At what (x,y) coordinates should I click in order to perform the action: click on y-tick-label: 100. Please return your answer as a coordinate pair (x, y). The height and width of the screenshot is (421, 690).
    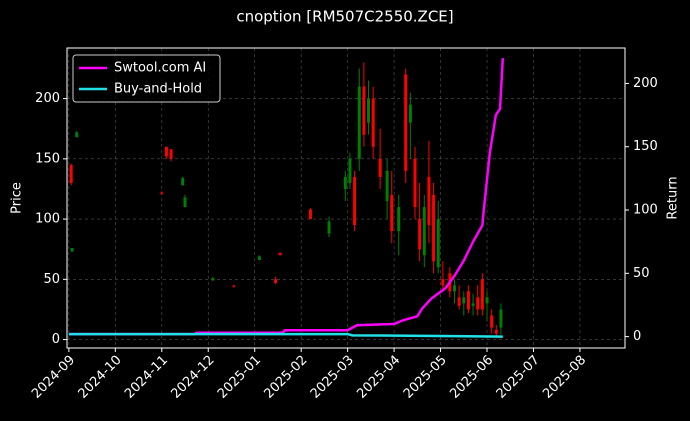
    Looking at the image, I should click on (47, 219).